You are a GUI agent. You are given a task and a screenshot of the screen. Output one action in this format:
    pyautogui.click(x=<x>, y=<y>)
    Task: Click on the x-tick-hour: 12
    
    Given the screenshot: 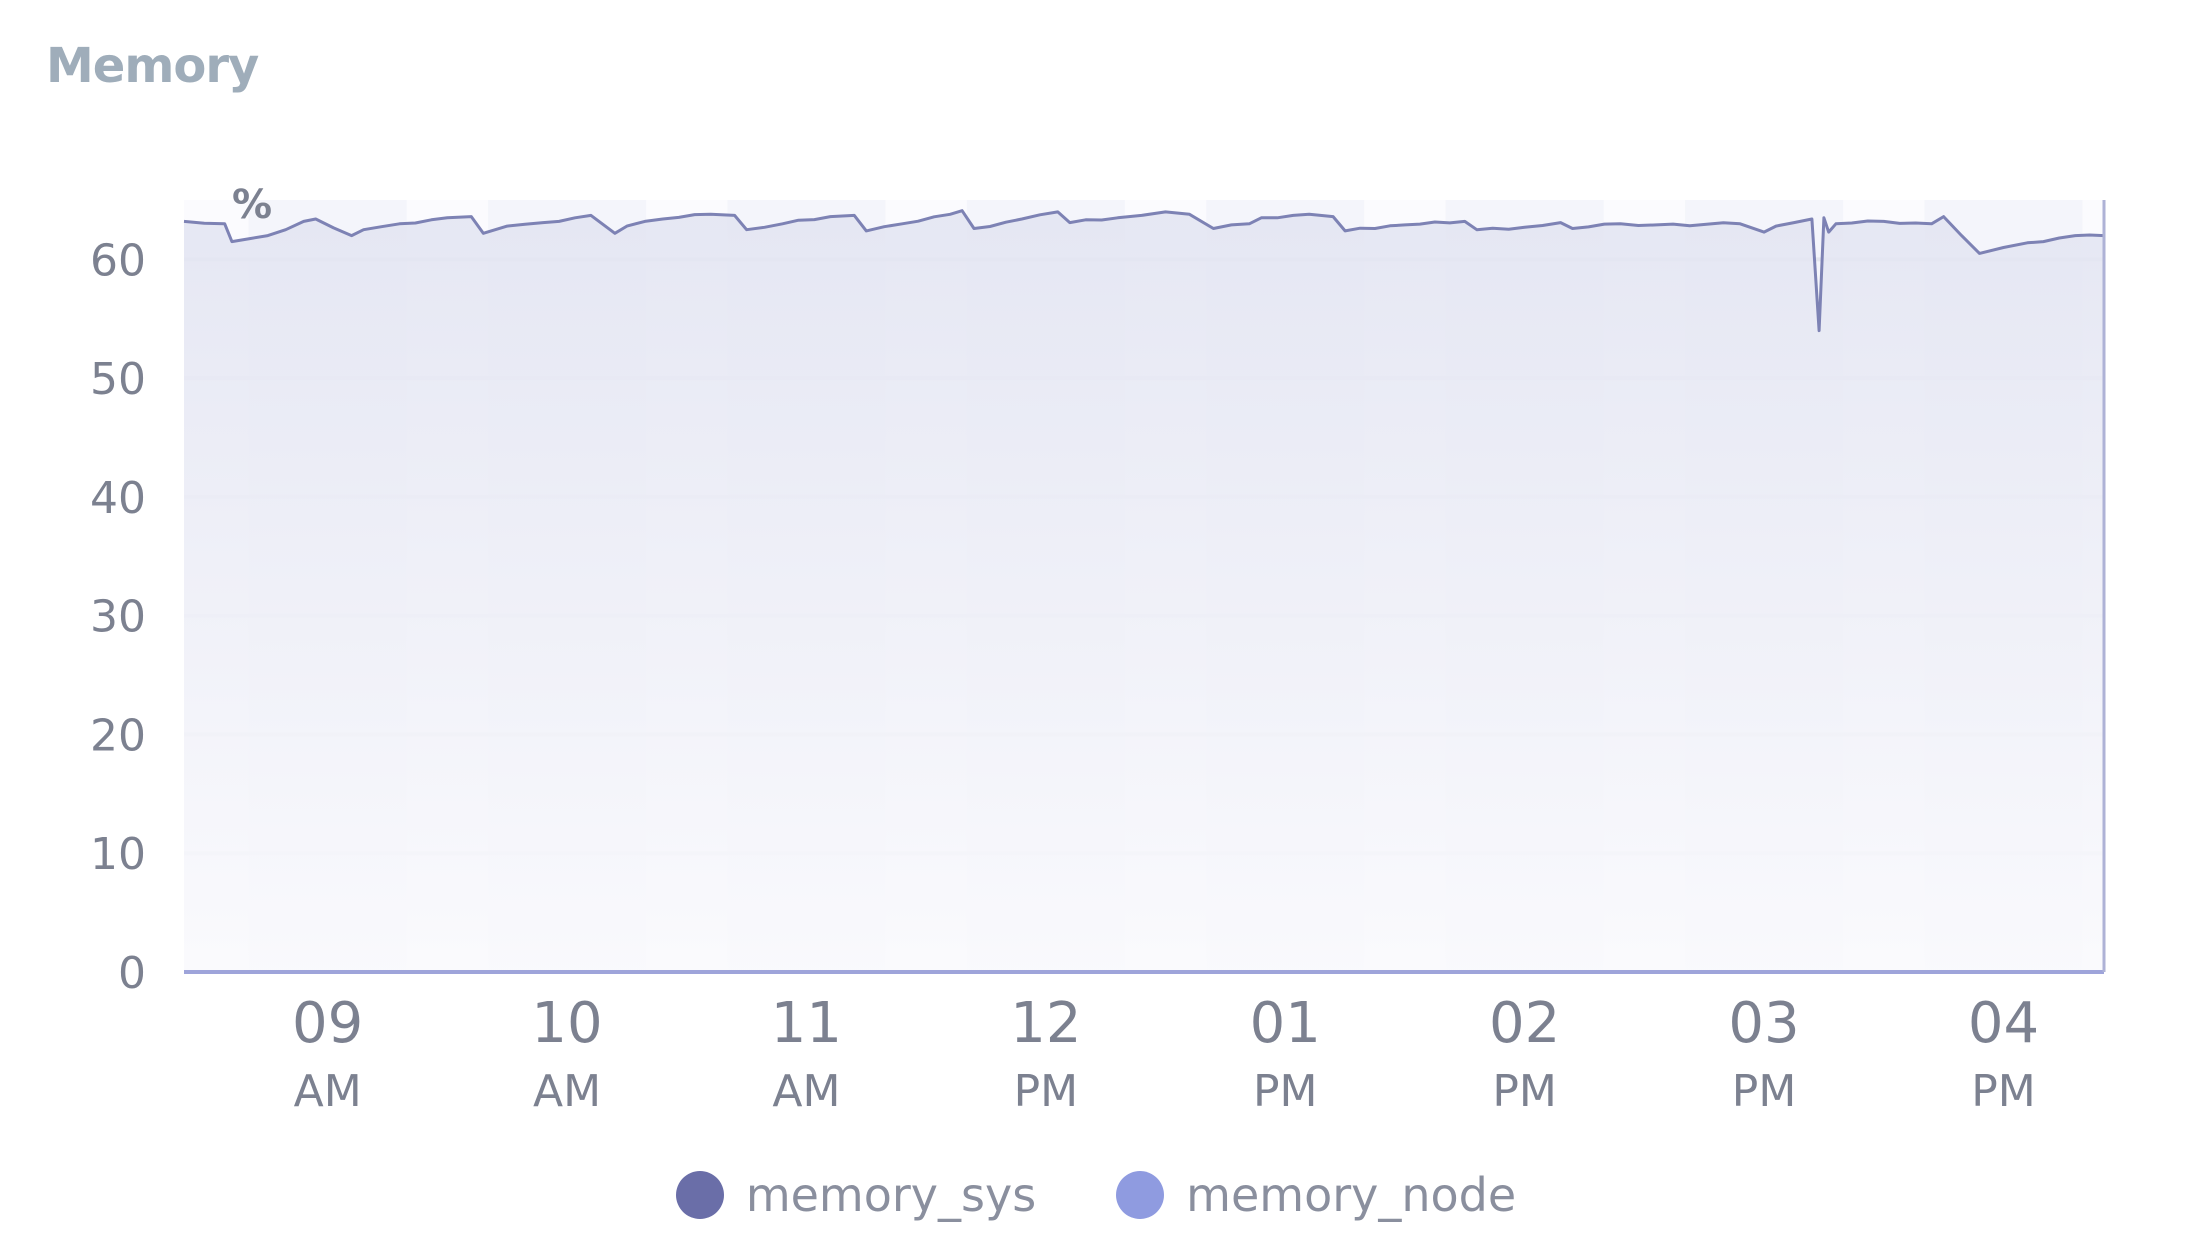 What is the action you would take?
    pyautogui.click(x=1045, y=1023)
    